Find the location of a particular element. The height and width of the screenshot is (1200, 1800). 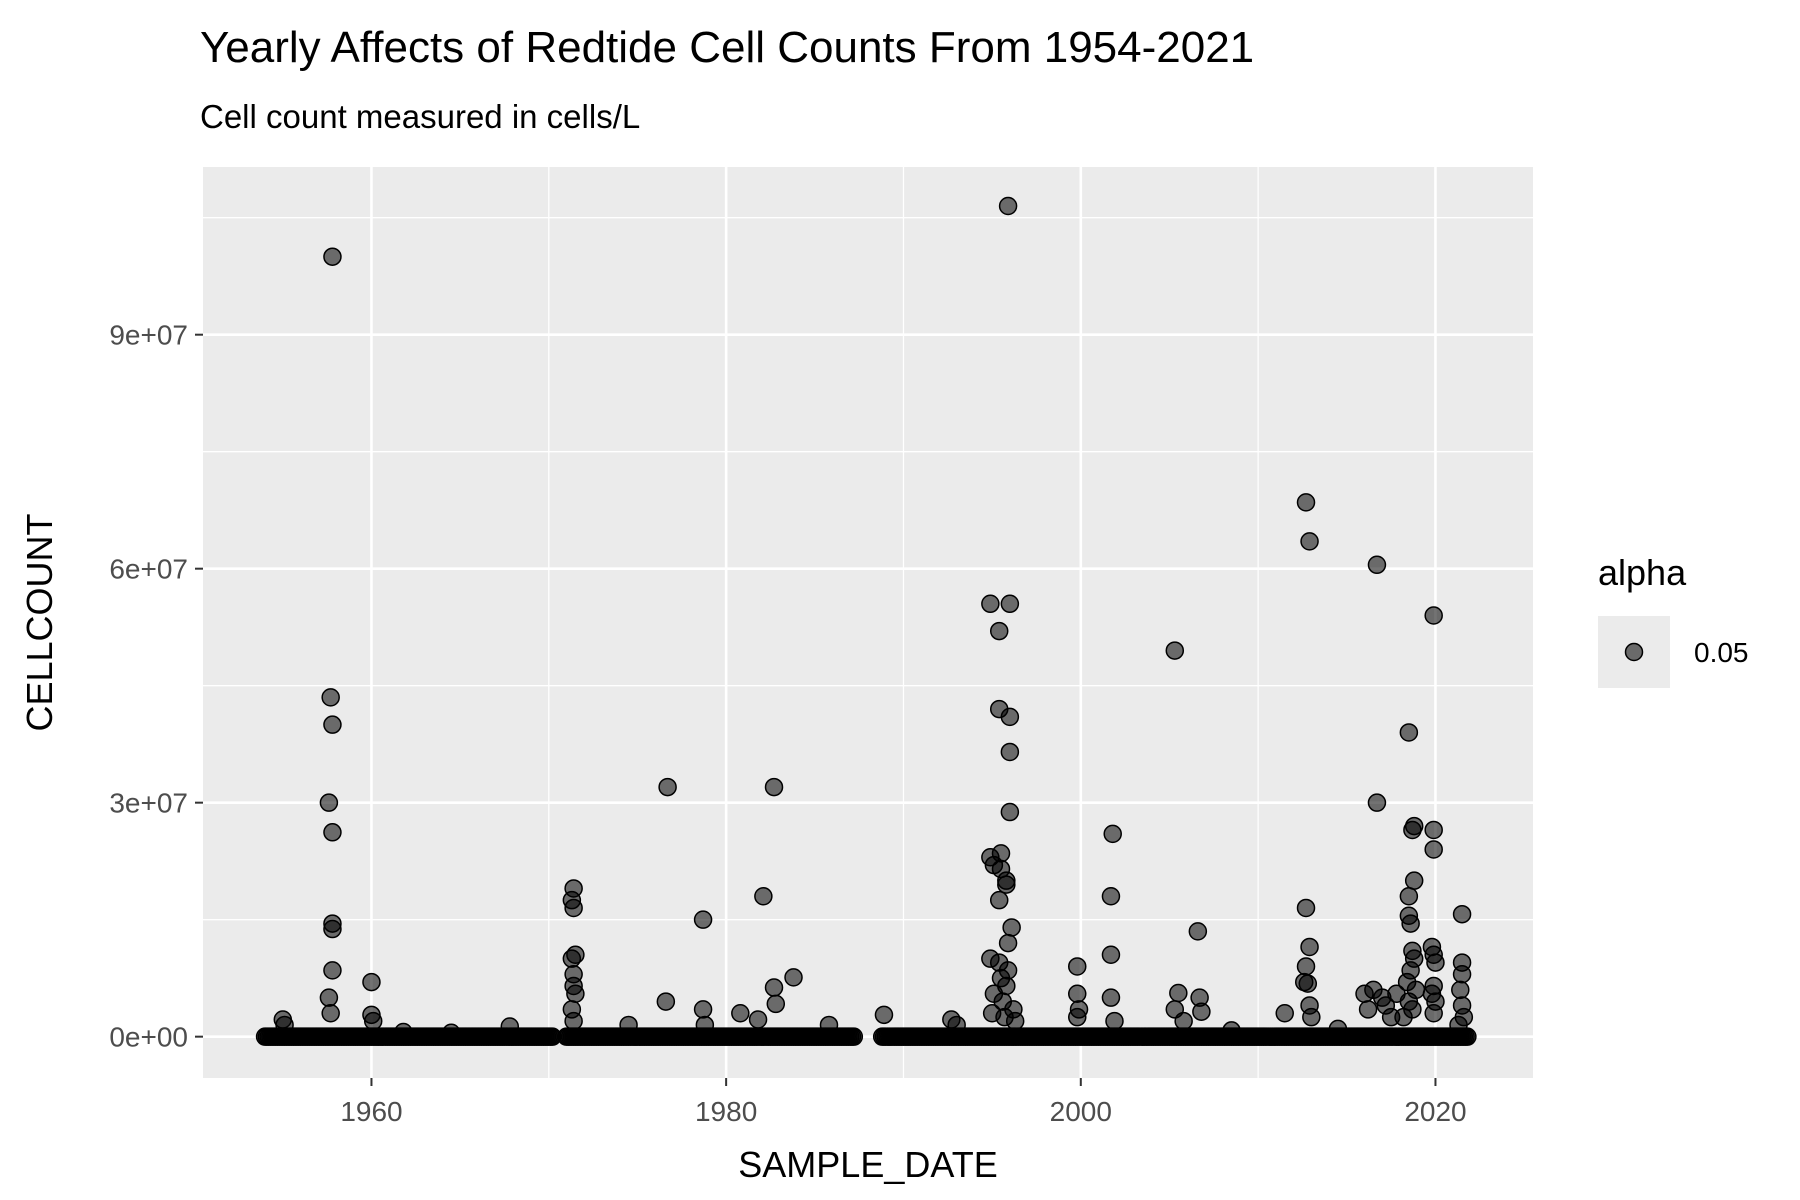

x-tick-label: 1960 is located at coordinates (371, 1111).